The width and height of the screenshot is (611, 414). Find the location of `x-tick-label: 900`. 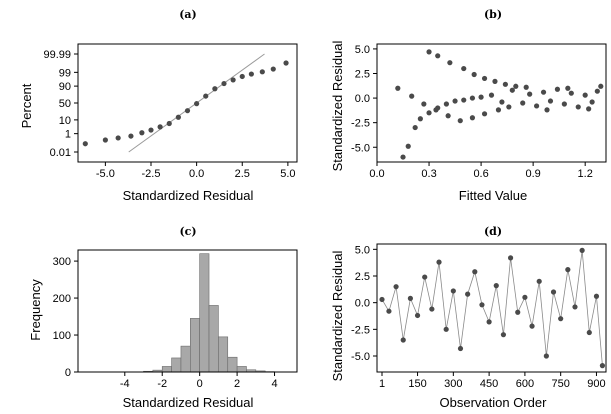

x-tick-label: 900 is located at coordinates (596, 384).